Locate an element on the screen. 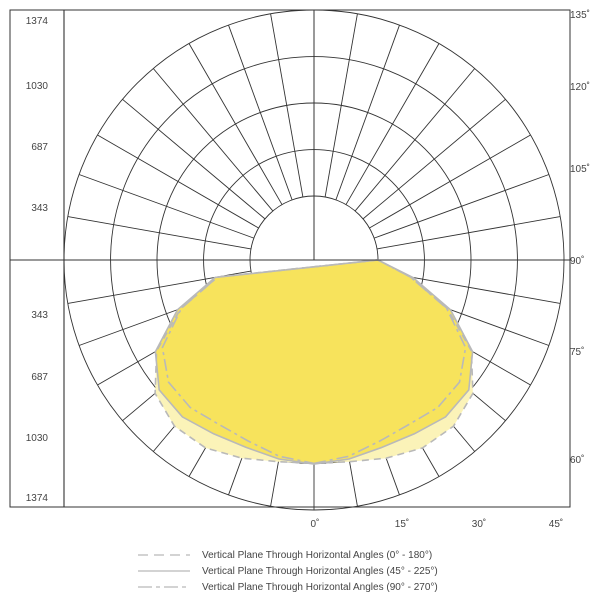  angle-tick-label: 60˚ is located at coordinates (577, 460).